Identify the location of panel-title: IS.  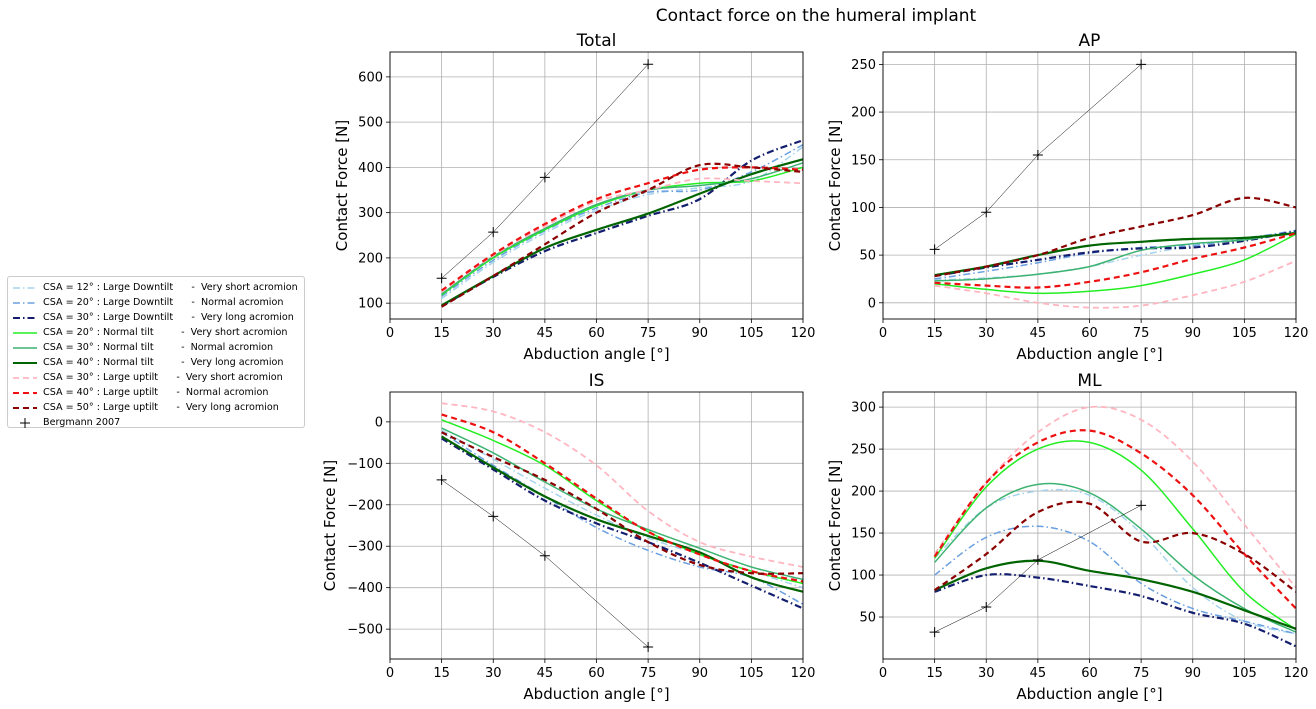
(597, 381).